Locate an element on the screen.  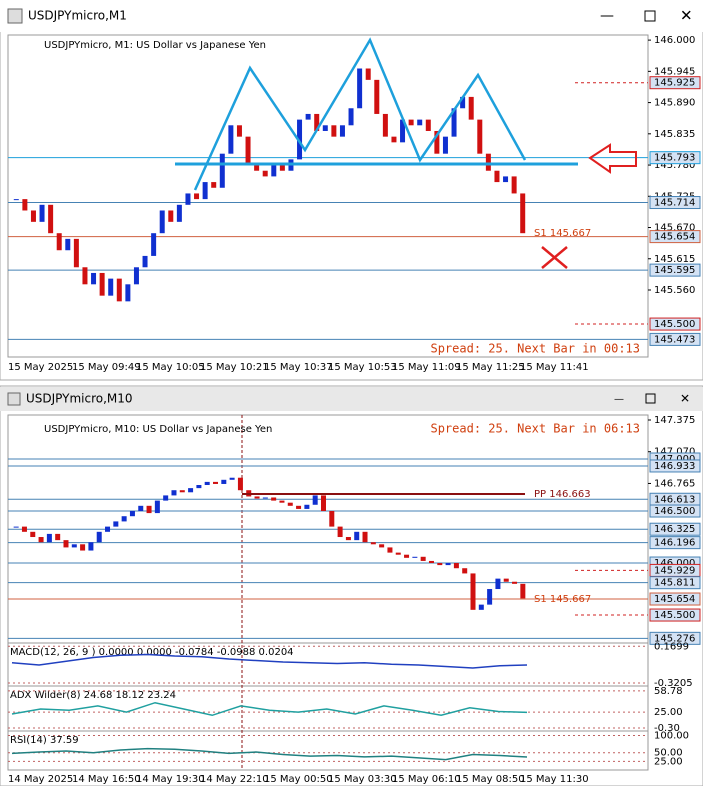
title-bar is located at coordinates (351, 16).